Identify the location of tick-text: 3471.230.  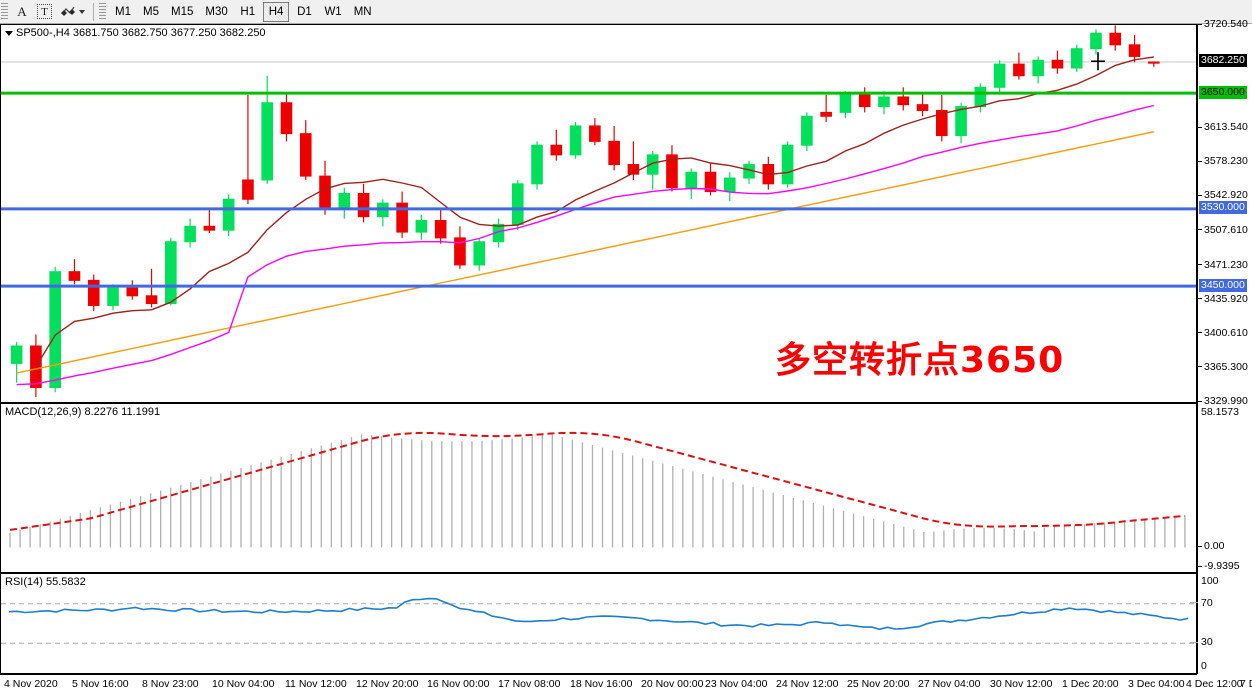
(1226, 264).